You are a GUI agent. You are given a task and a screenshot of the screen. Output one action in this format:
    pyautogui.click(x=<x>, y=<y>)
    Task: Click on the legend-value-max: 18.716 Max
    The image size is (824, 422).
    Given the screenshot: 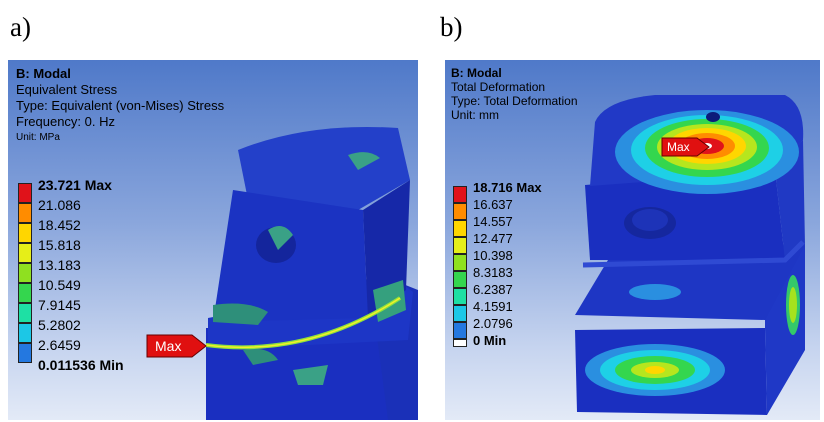 What is the action you would take?
    pyautogui.click(x=507, y=187)
    